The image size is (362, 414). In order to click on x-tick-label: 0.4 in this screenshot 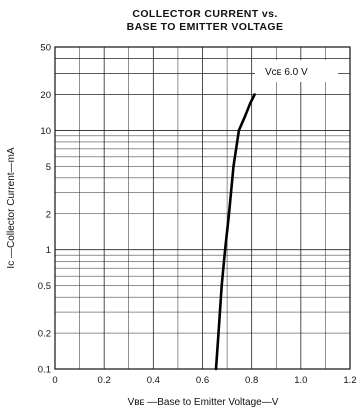, I will do `click(153, 380)`.